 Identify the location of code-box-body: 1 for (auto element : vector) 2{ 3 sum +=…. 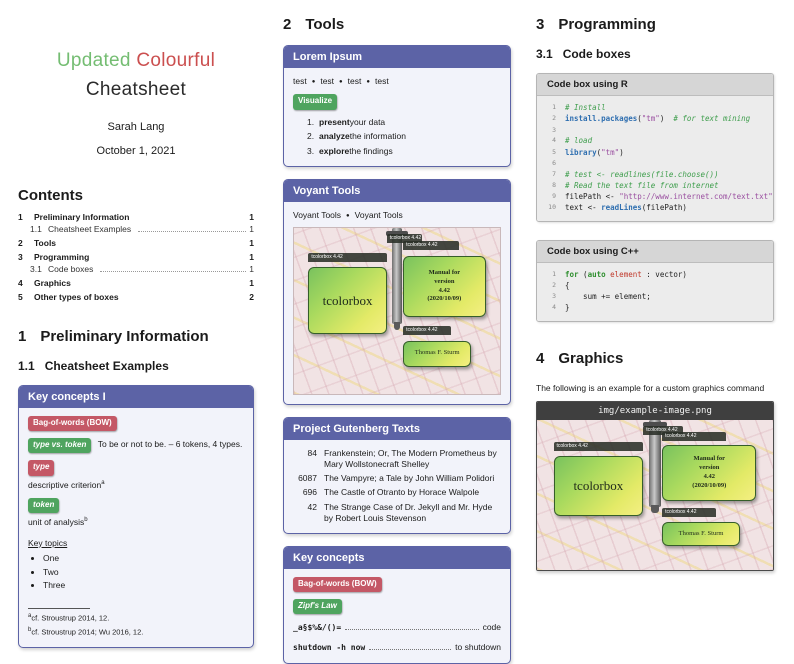
(655, 291).